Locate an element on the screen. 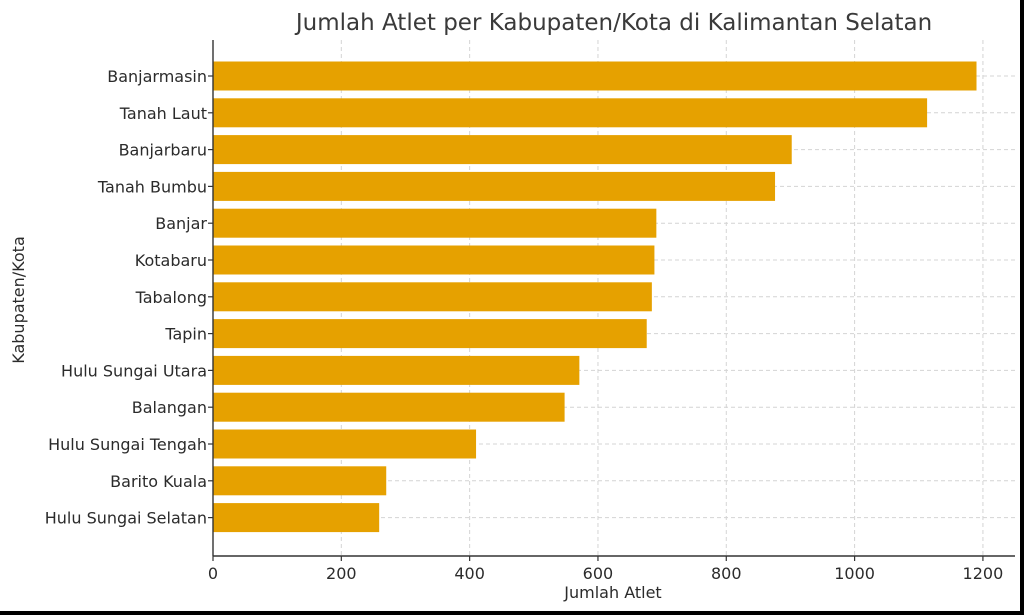 This screenshot has width=1024, height=615. x-tick-label: 1200 is located at coordinates (983, 573).